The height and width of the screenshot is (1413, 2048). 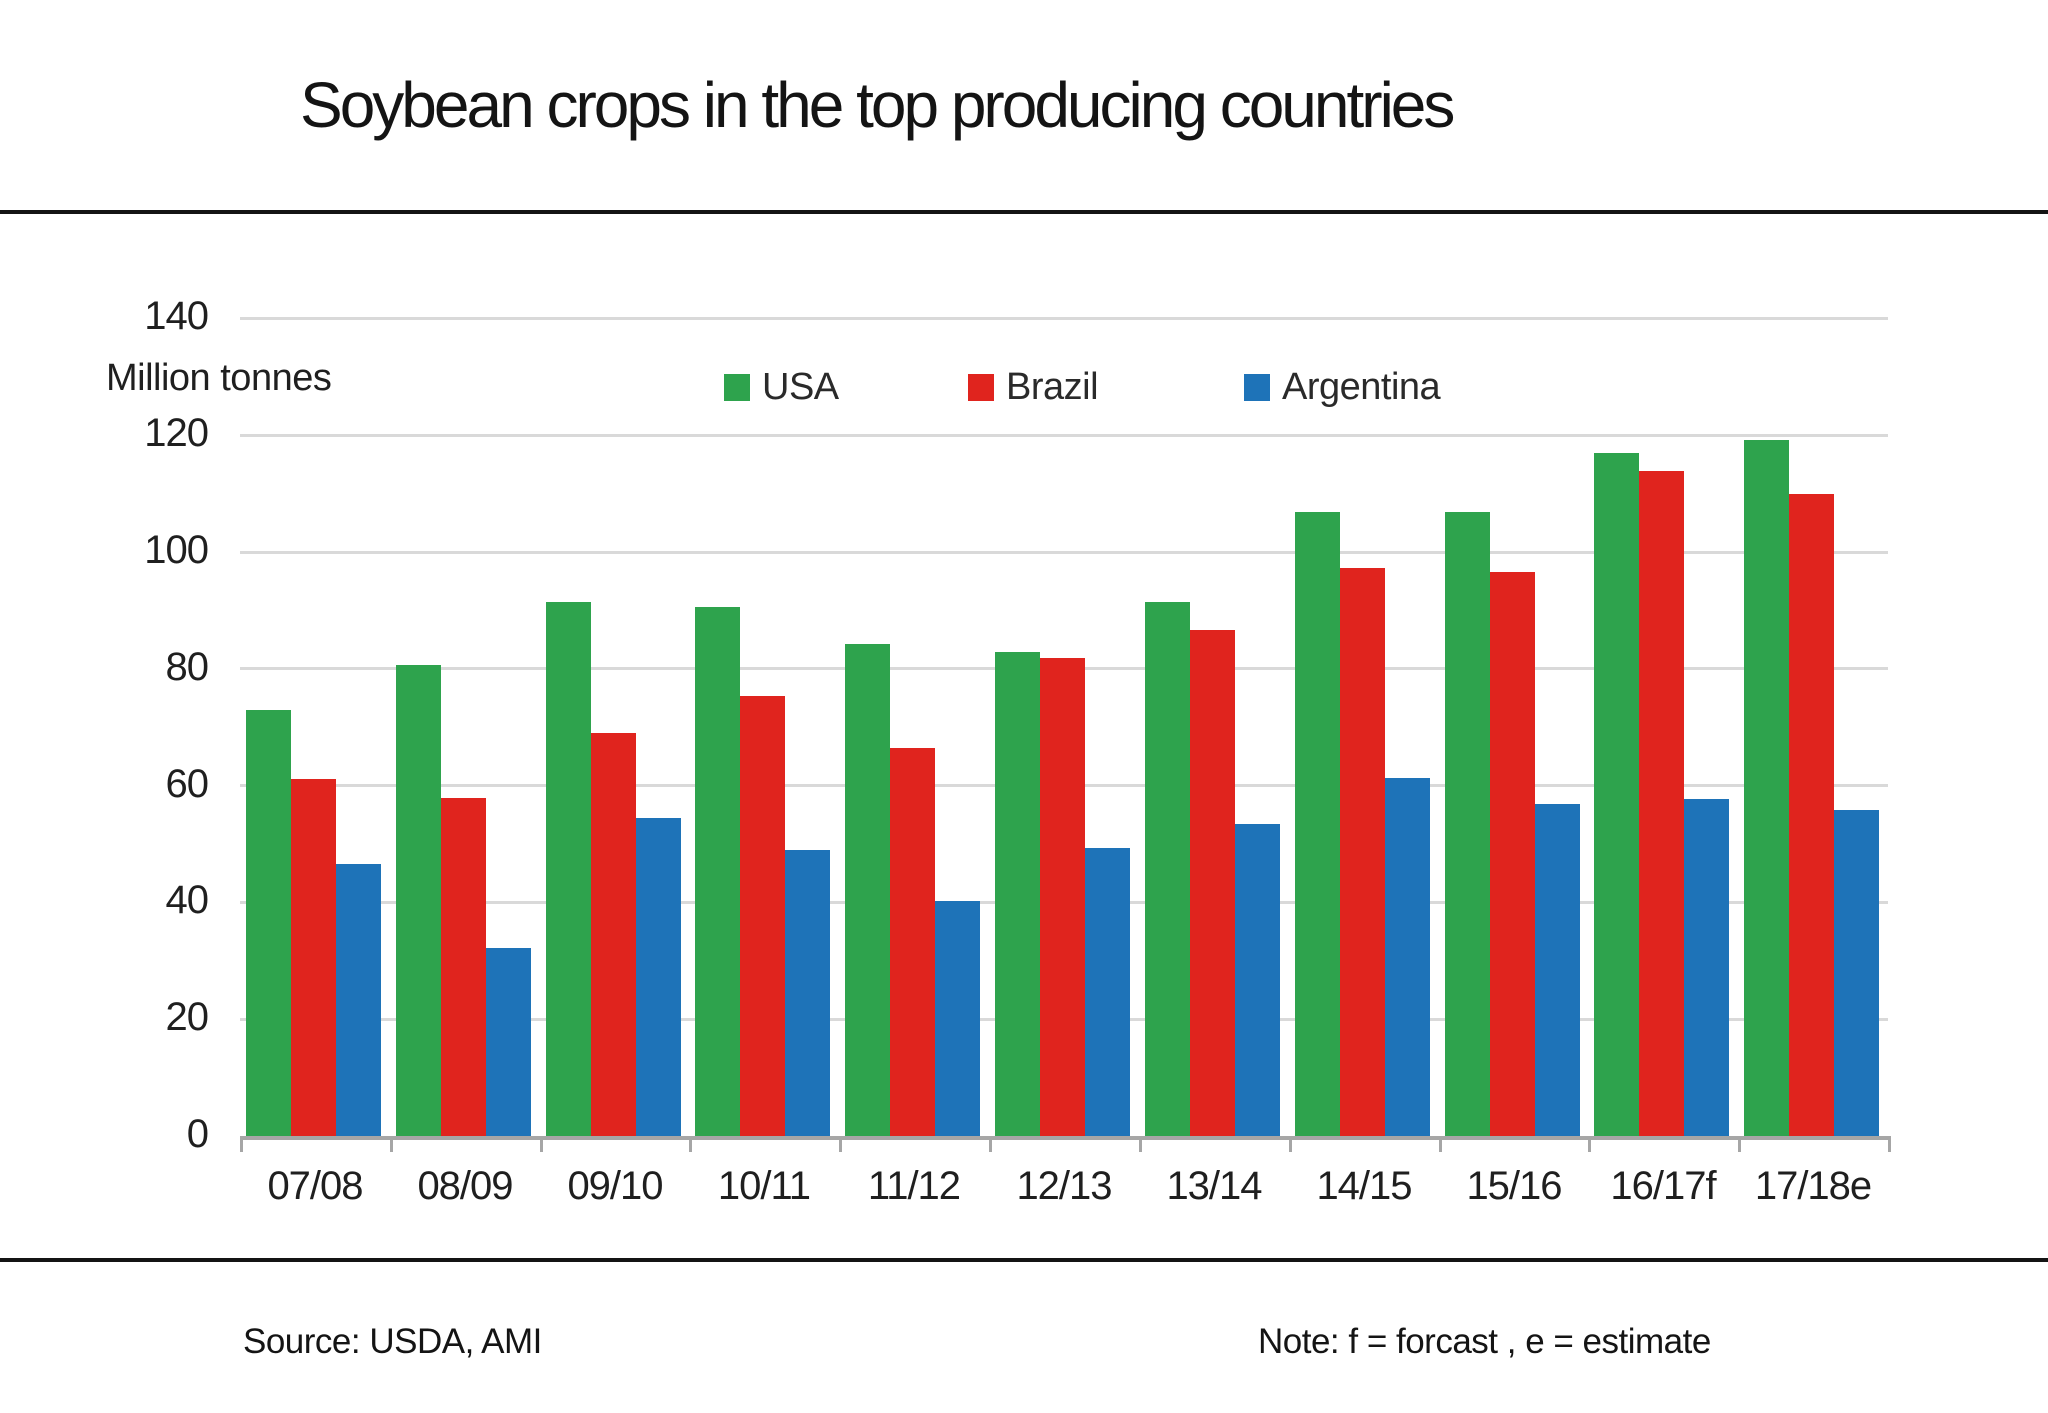 I want to click on y-tick-label-80: 80, so click(x=187, y=666).